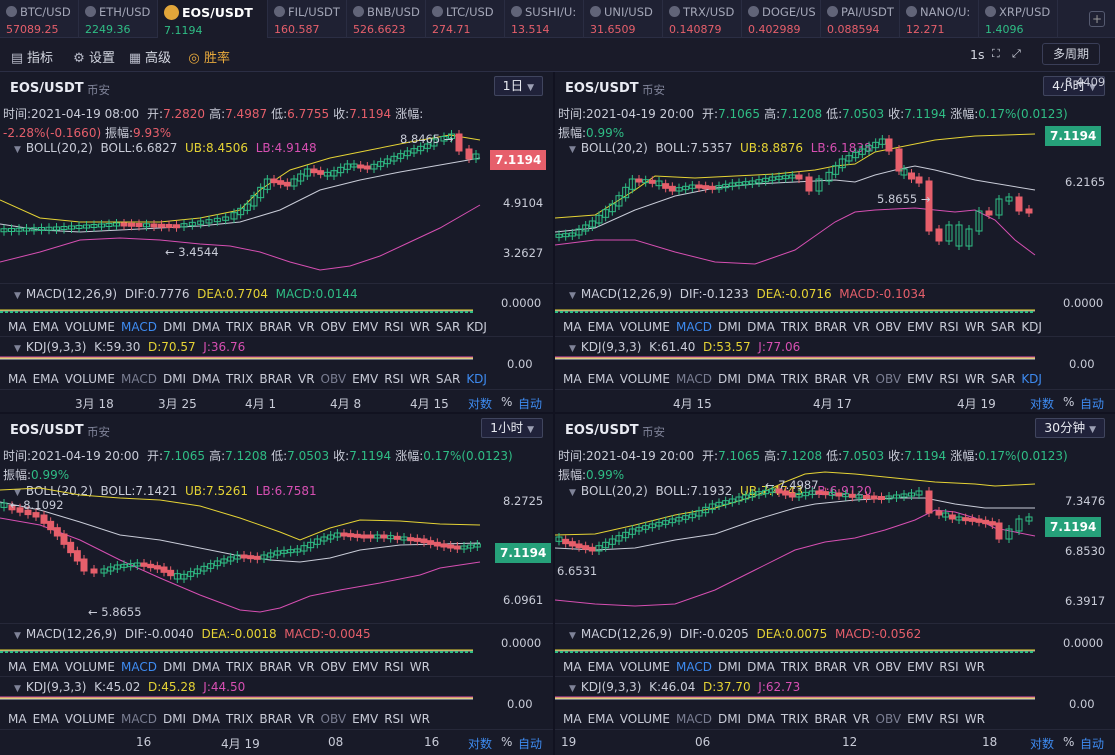  What do you see at coordinates (118, 19) in the screenshot?
I see `ticker-tab-eth: ETH/USD 2249.36` at bounding box center [118, 19].